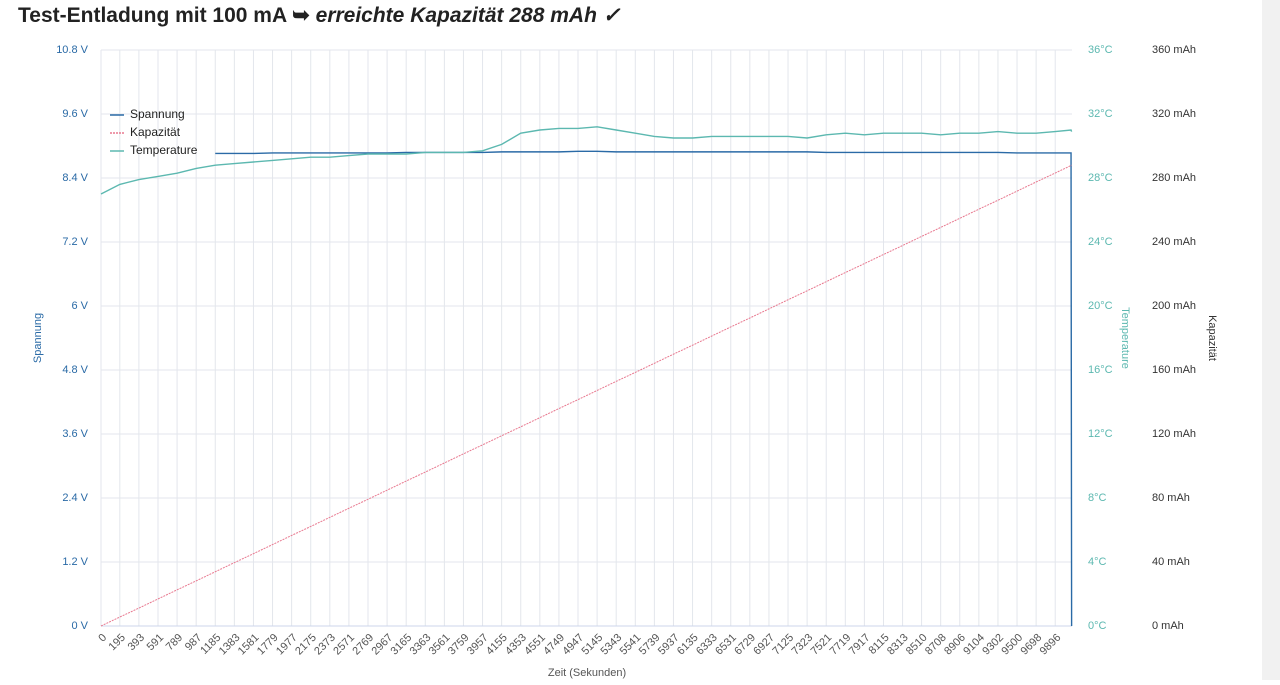 This screenshot has height=685, width=1280. What do you see at coordinates (1100, 50) in the screenshot?
I see `y2-tick-label: 36°C` at bounding box center [1100, 50].